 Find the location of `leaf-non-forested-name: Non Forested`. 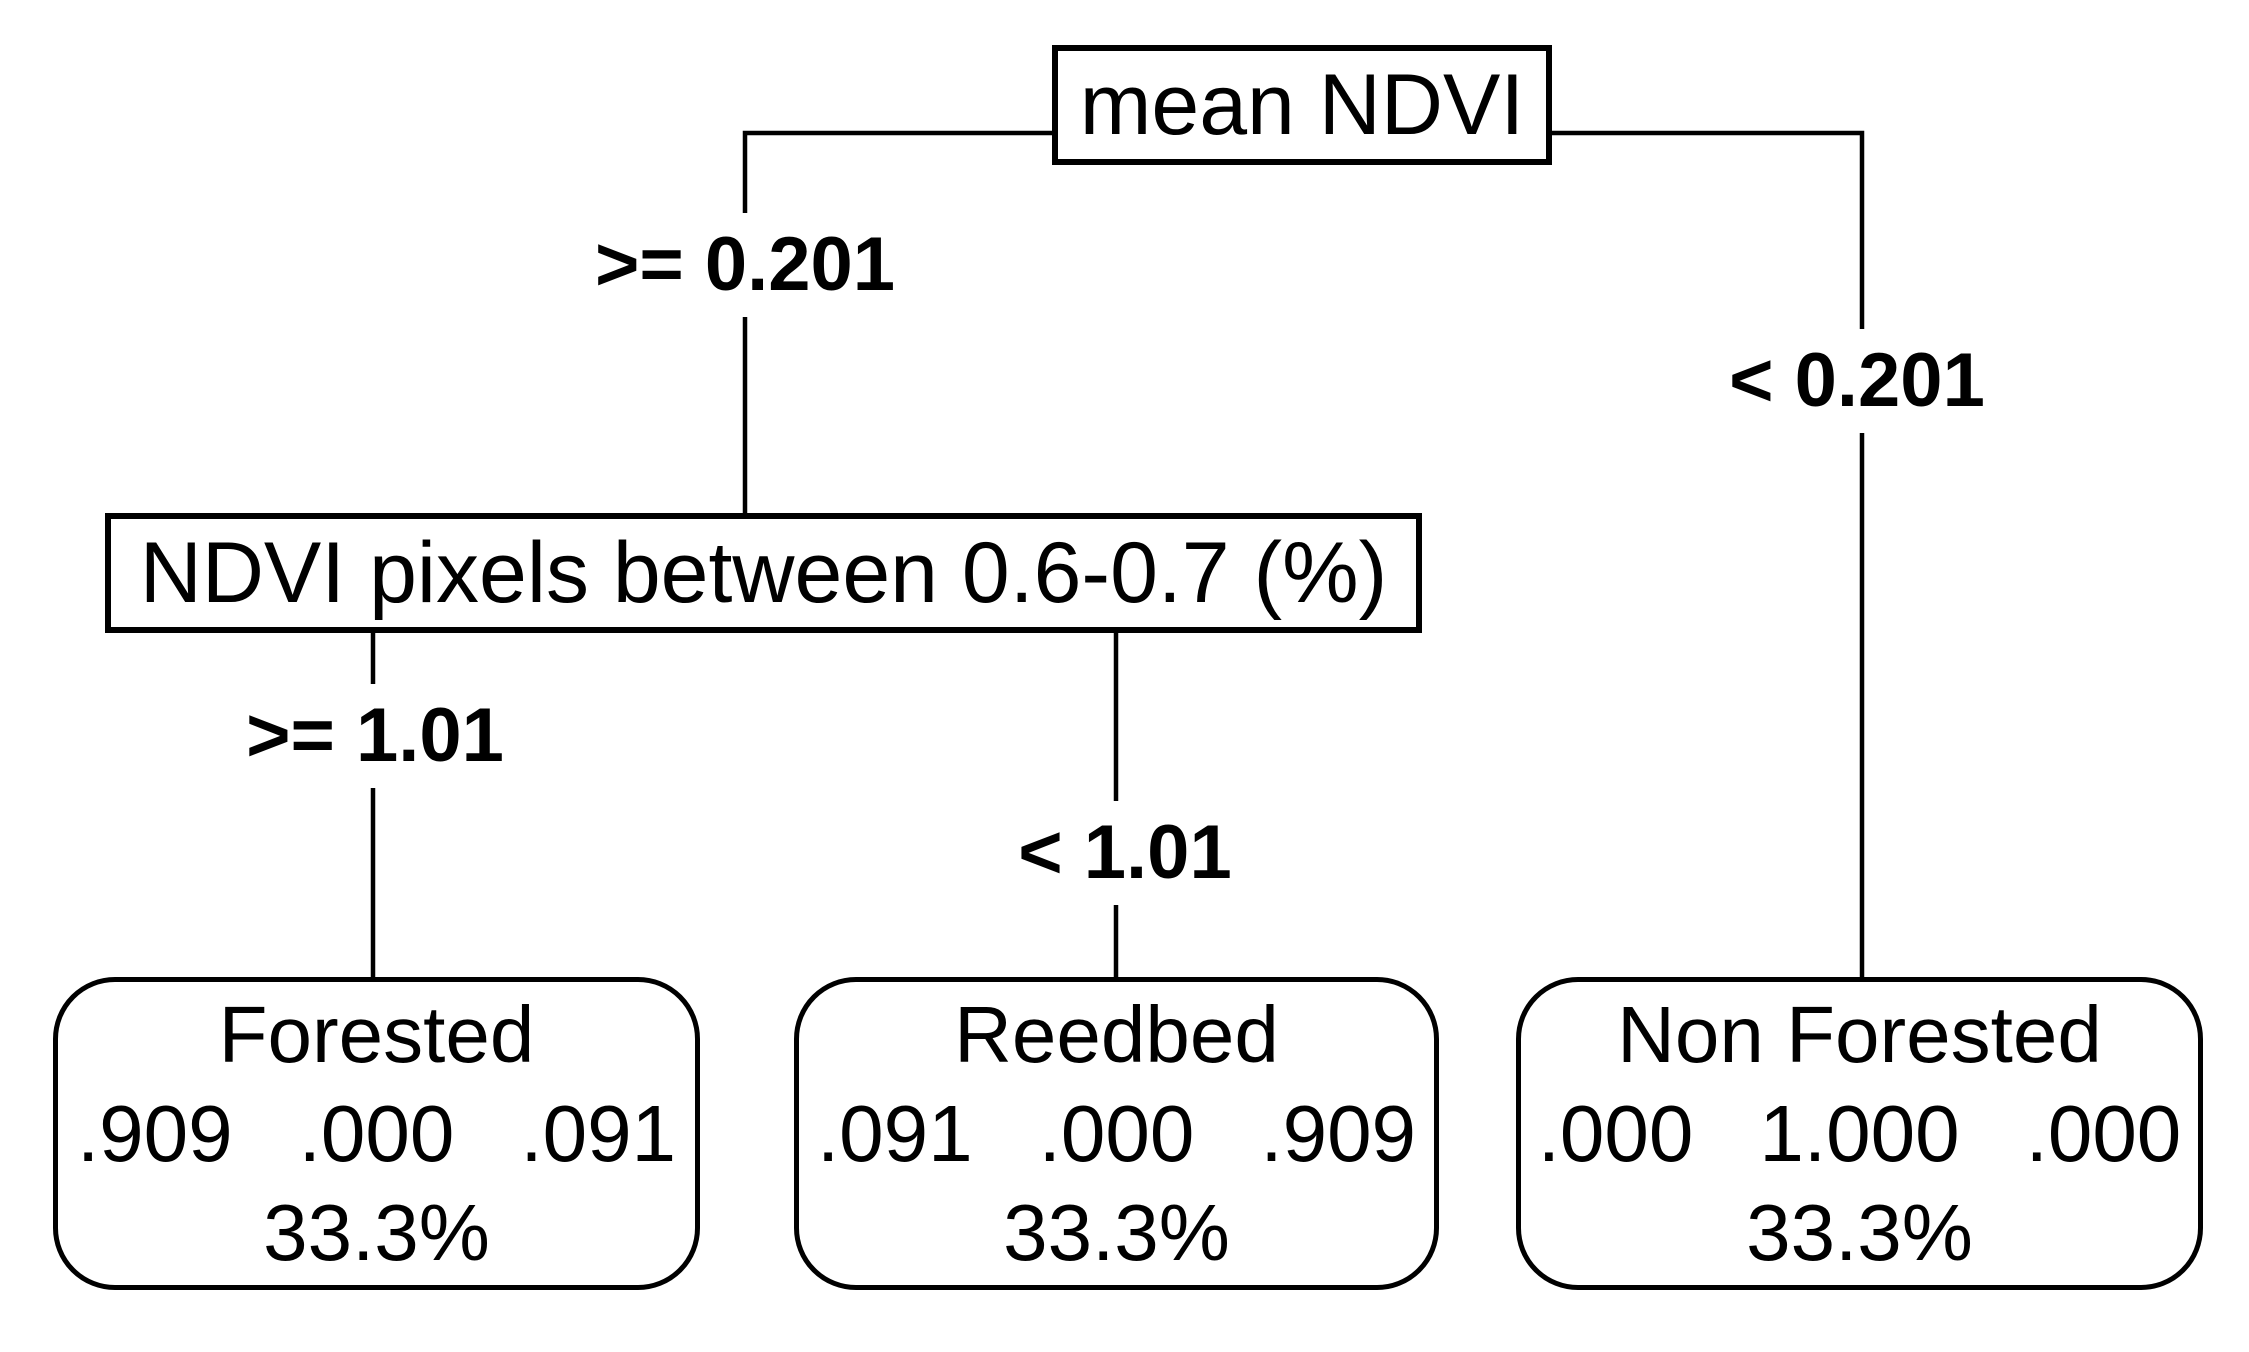

leaf-non-forested-name: Non Forested is located at coordinates (1859, 1034).